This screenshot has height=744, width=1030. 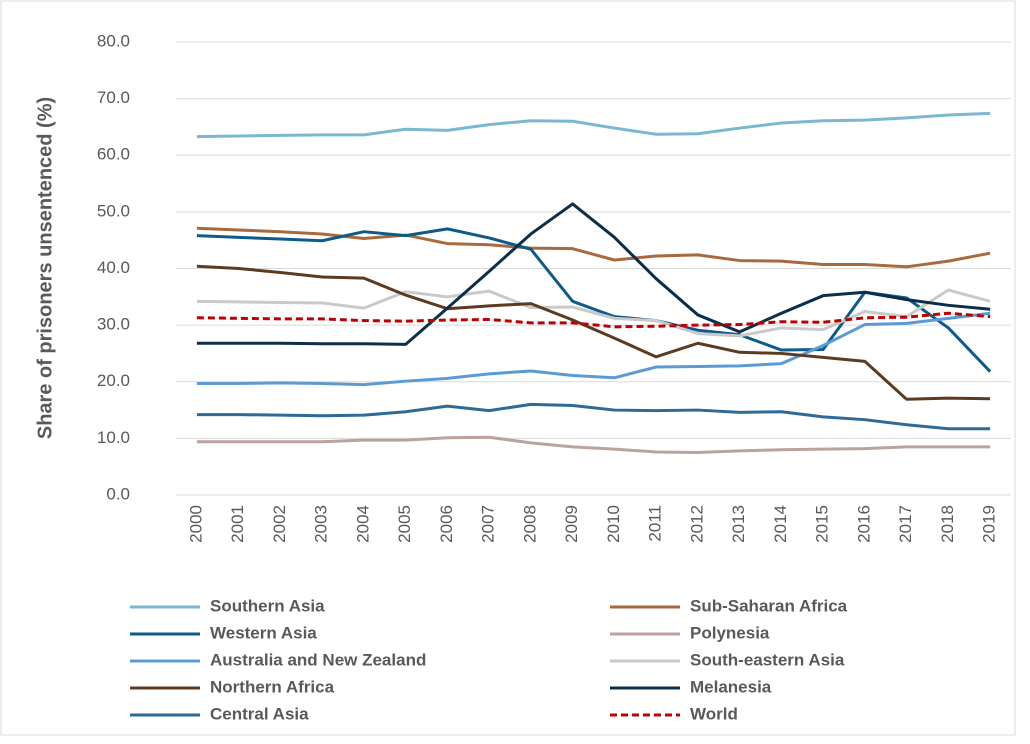 I want to click on x-tick-label: 2015, so click(x=822, y=524).